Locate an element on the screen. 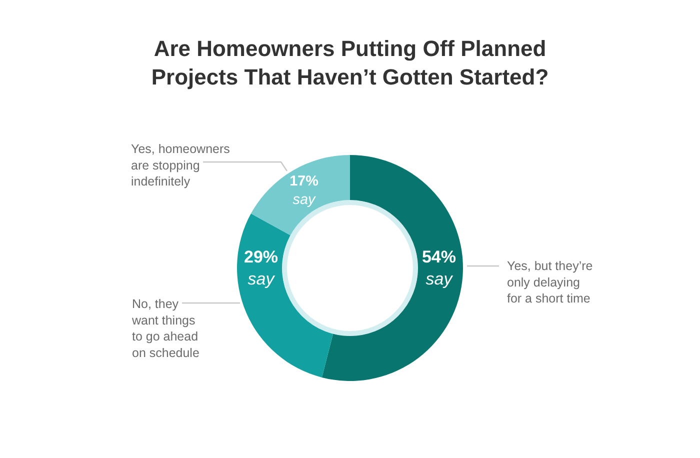 The image size is (700, 458). data-label: 54% say is located at coordinates (439, 268).